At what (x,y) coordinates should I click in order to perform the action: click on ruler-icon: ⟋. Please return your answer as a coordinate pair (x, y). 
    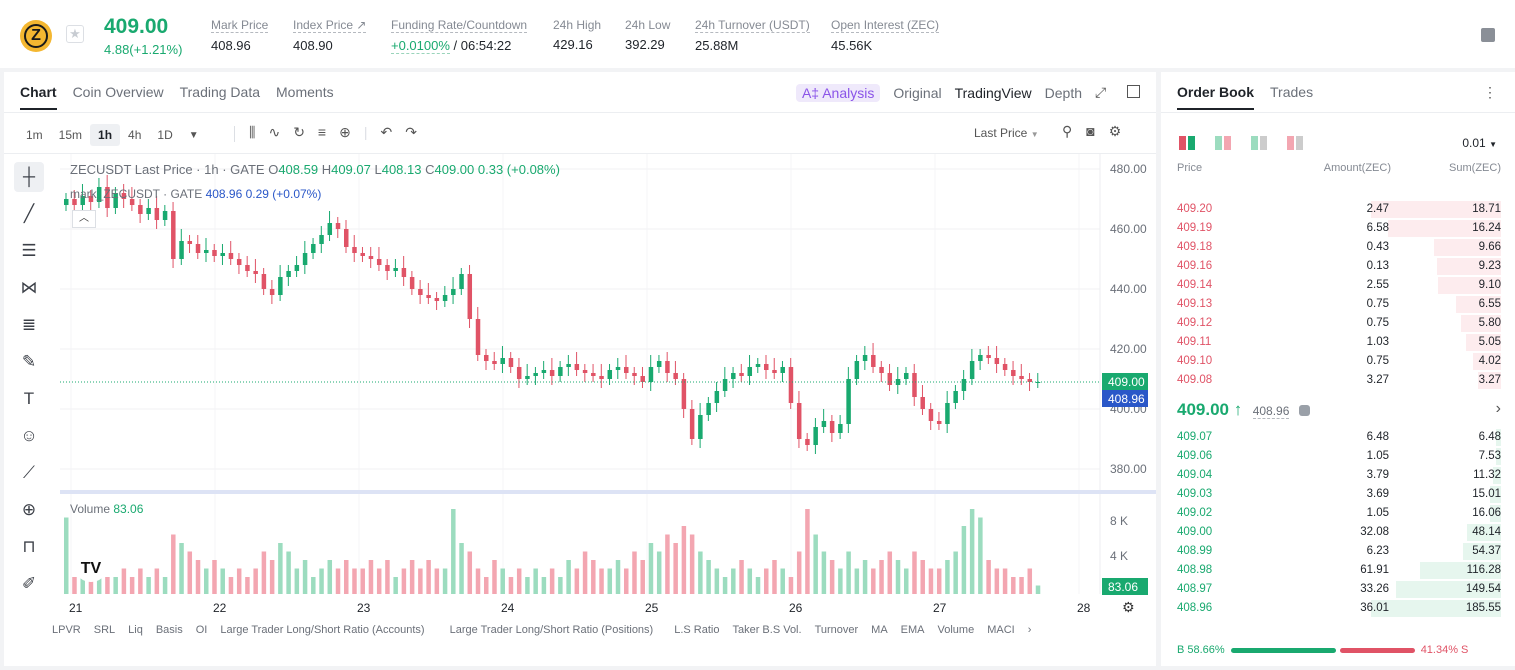
    Looking at the image, I should click on (29, 472).